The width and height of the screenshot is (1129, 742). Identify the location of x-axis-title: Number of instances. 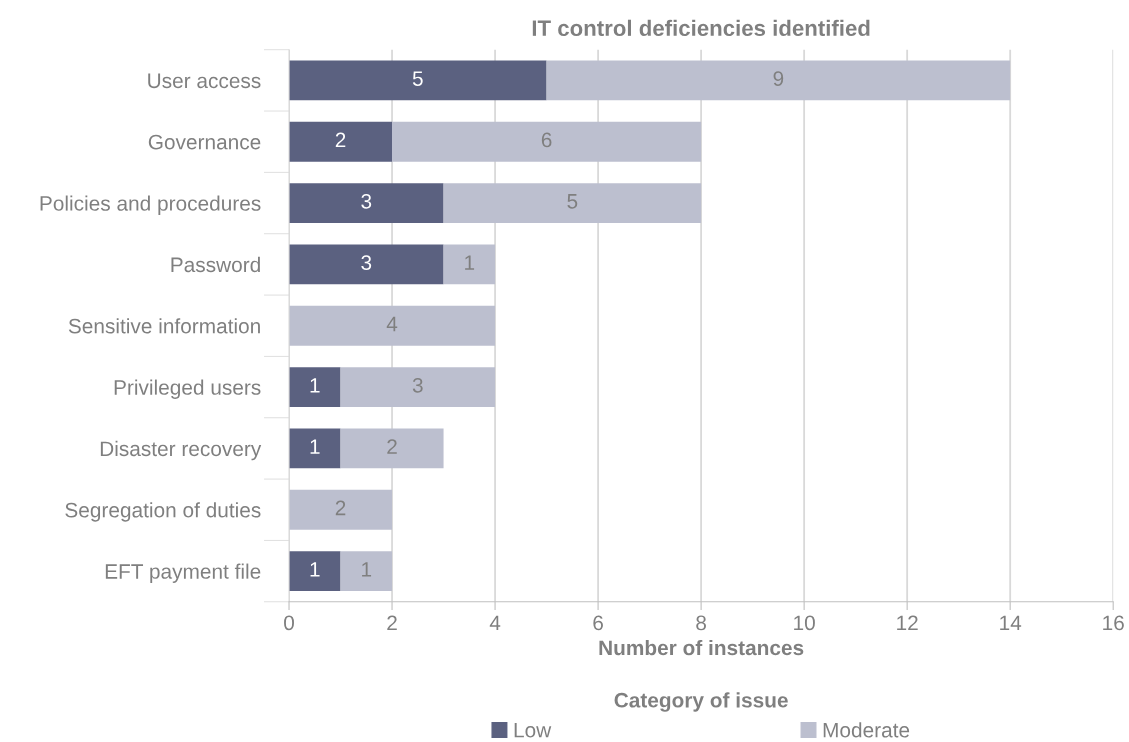
(701, 647).